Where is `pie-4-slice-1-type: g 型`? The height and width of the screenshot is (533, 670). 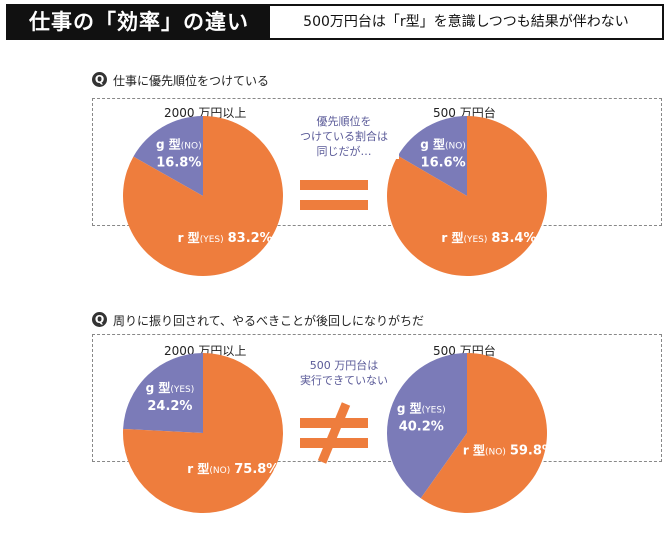 pie-4-slice-1-type: g 型 is located at coordinates (409, 407).